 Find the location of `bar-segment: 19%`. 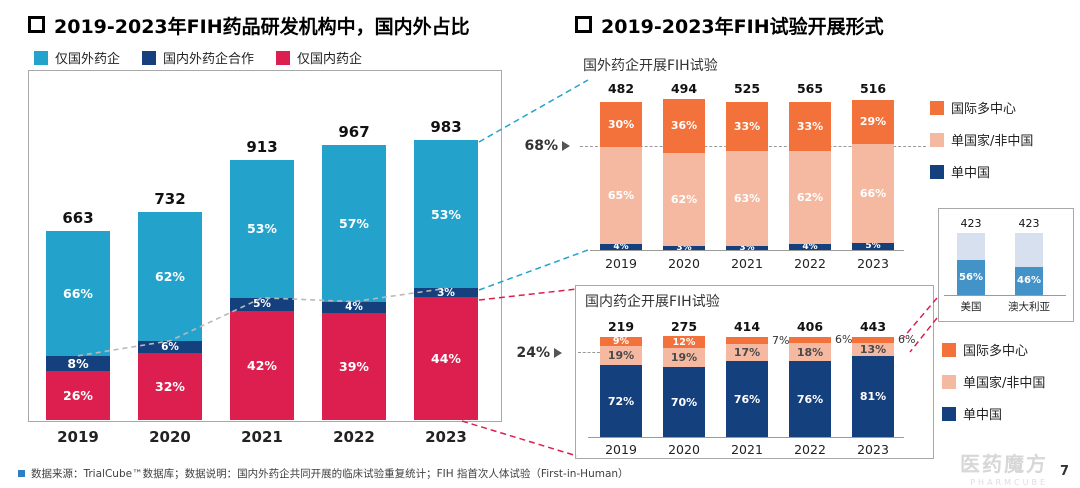

bar-segment: 19% is located at coordinates (621, 355).